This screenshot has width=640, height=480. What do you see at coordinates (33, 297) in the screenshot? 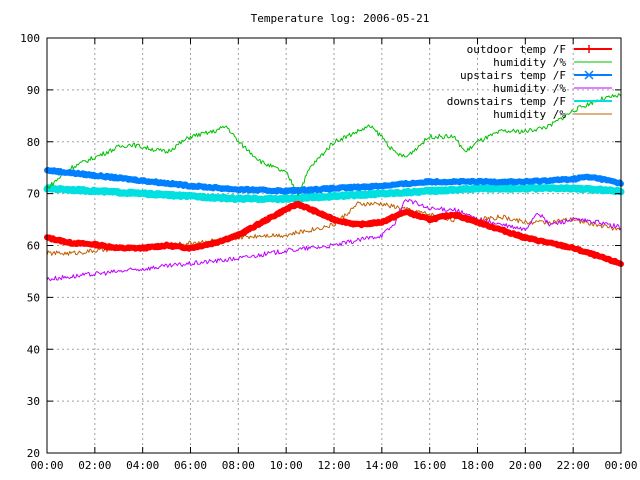
I see `y-tick-label: 50` at bounding box center [33, 297].